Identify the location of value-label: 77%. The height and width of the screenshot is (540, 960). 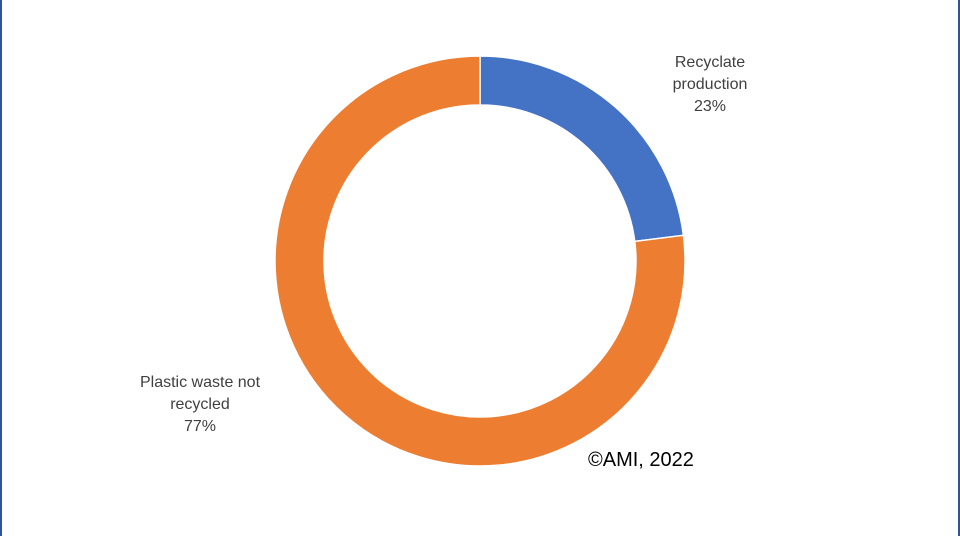
(200, 426).